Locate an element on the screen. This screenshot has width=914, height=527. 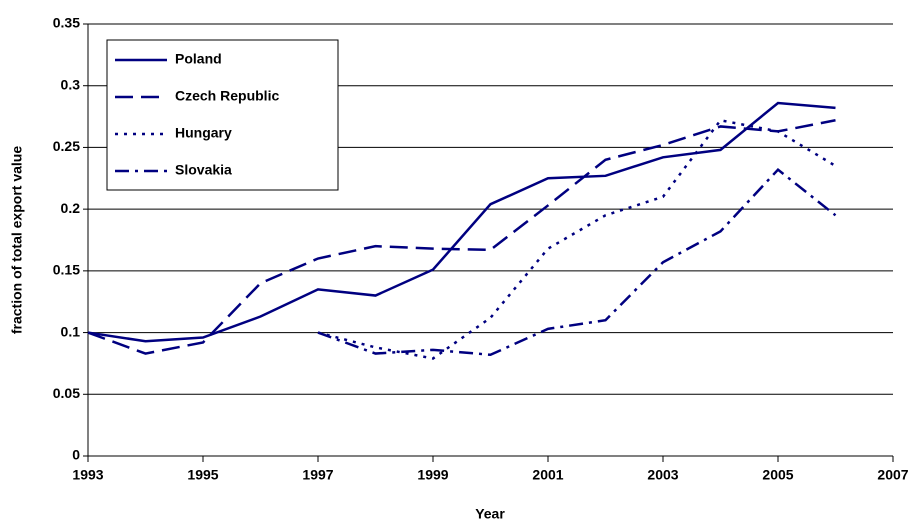
legend-label: Slovakia is located at coordinates (203, 170).